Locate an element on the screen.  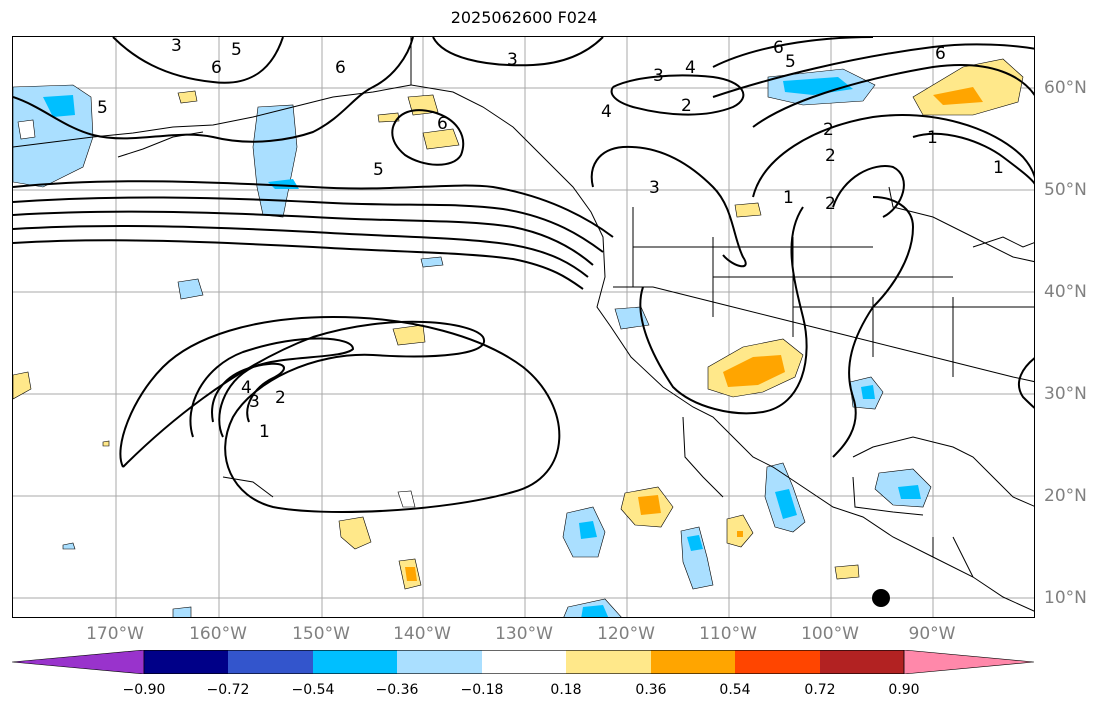
colorbar-tick-label: 0.36 is located at coordinates (651, 690).